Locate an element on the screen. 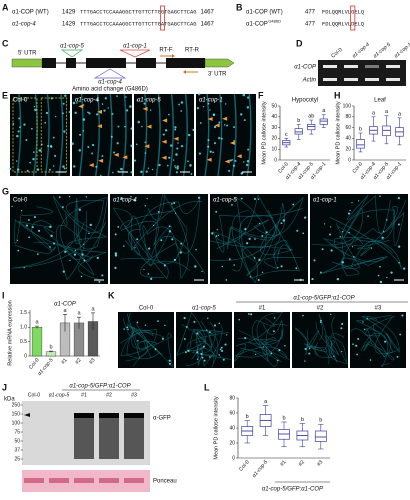 Image resolution: width=410 pixels, height=500 pixels. group-label: α1-cop-5/GFP:α1-COP is located at coordinates (99, 387).